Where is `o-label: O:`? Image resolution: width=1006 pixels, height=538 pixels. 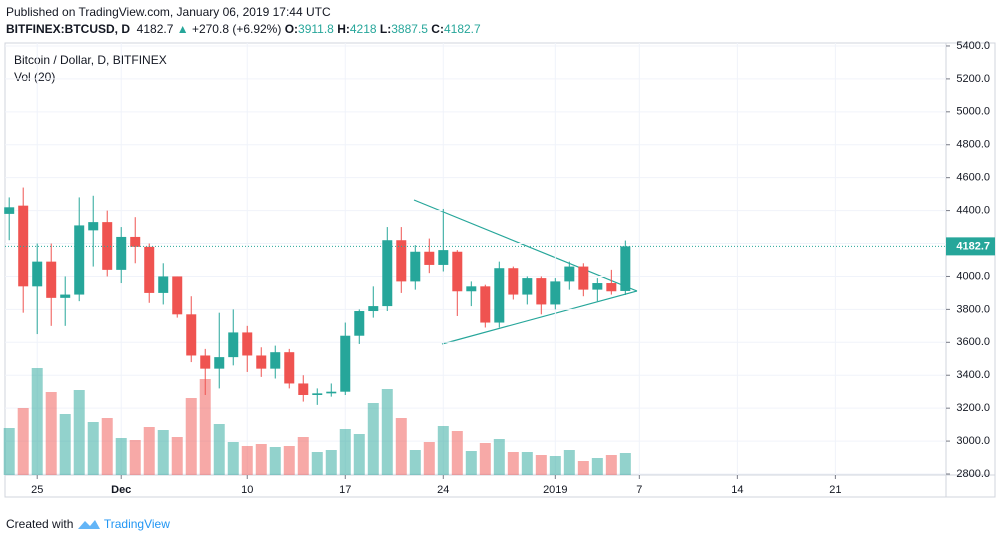 o-label: O: is located at coordinates (291, 29).